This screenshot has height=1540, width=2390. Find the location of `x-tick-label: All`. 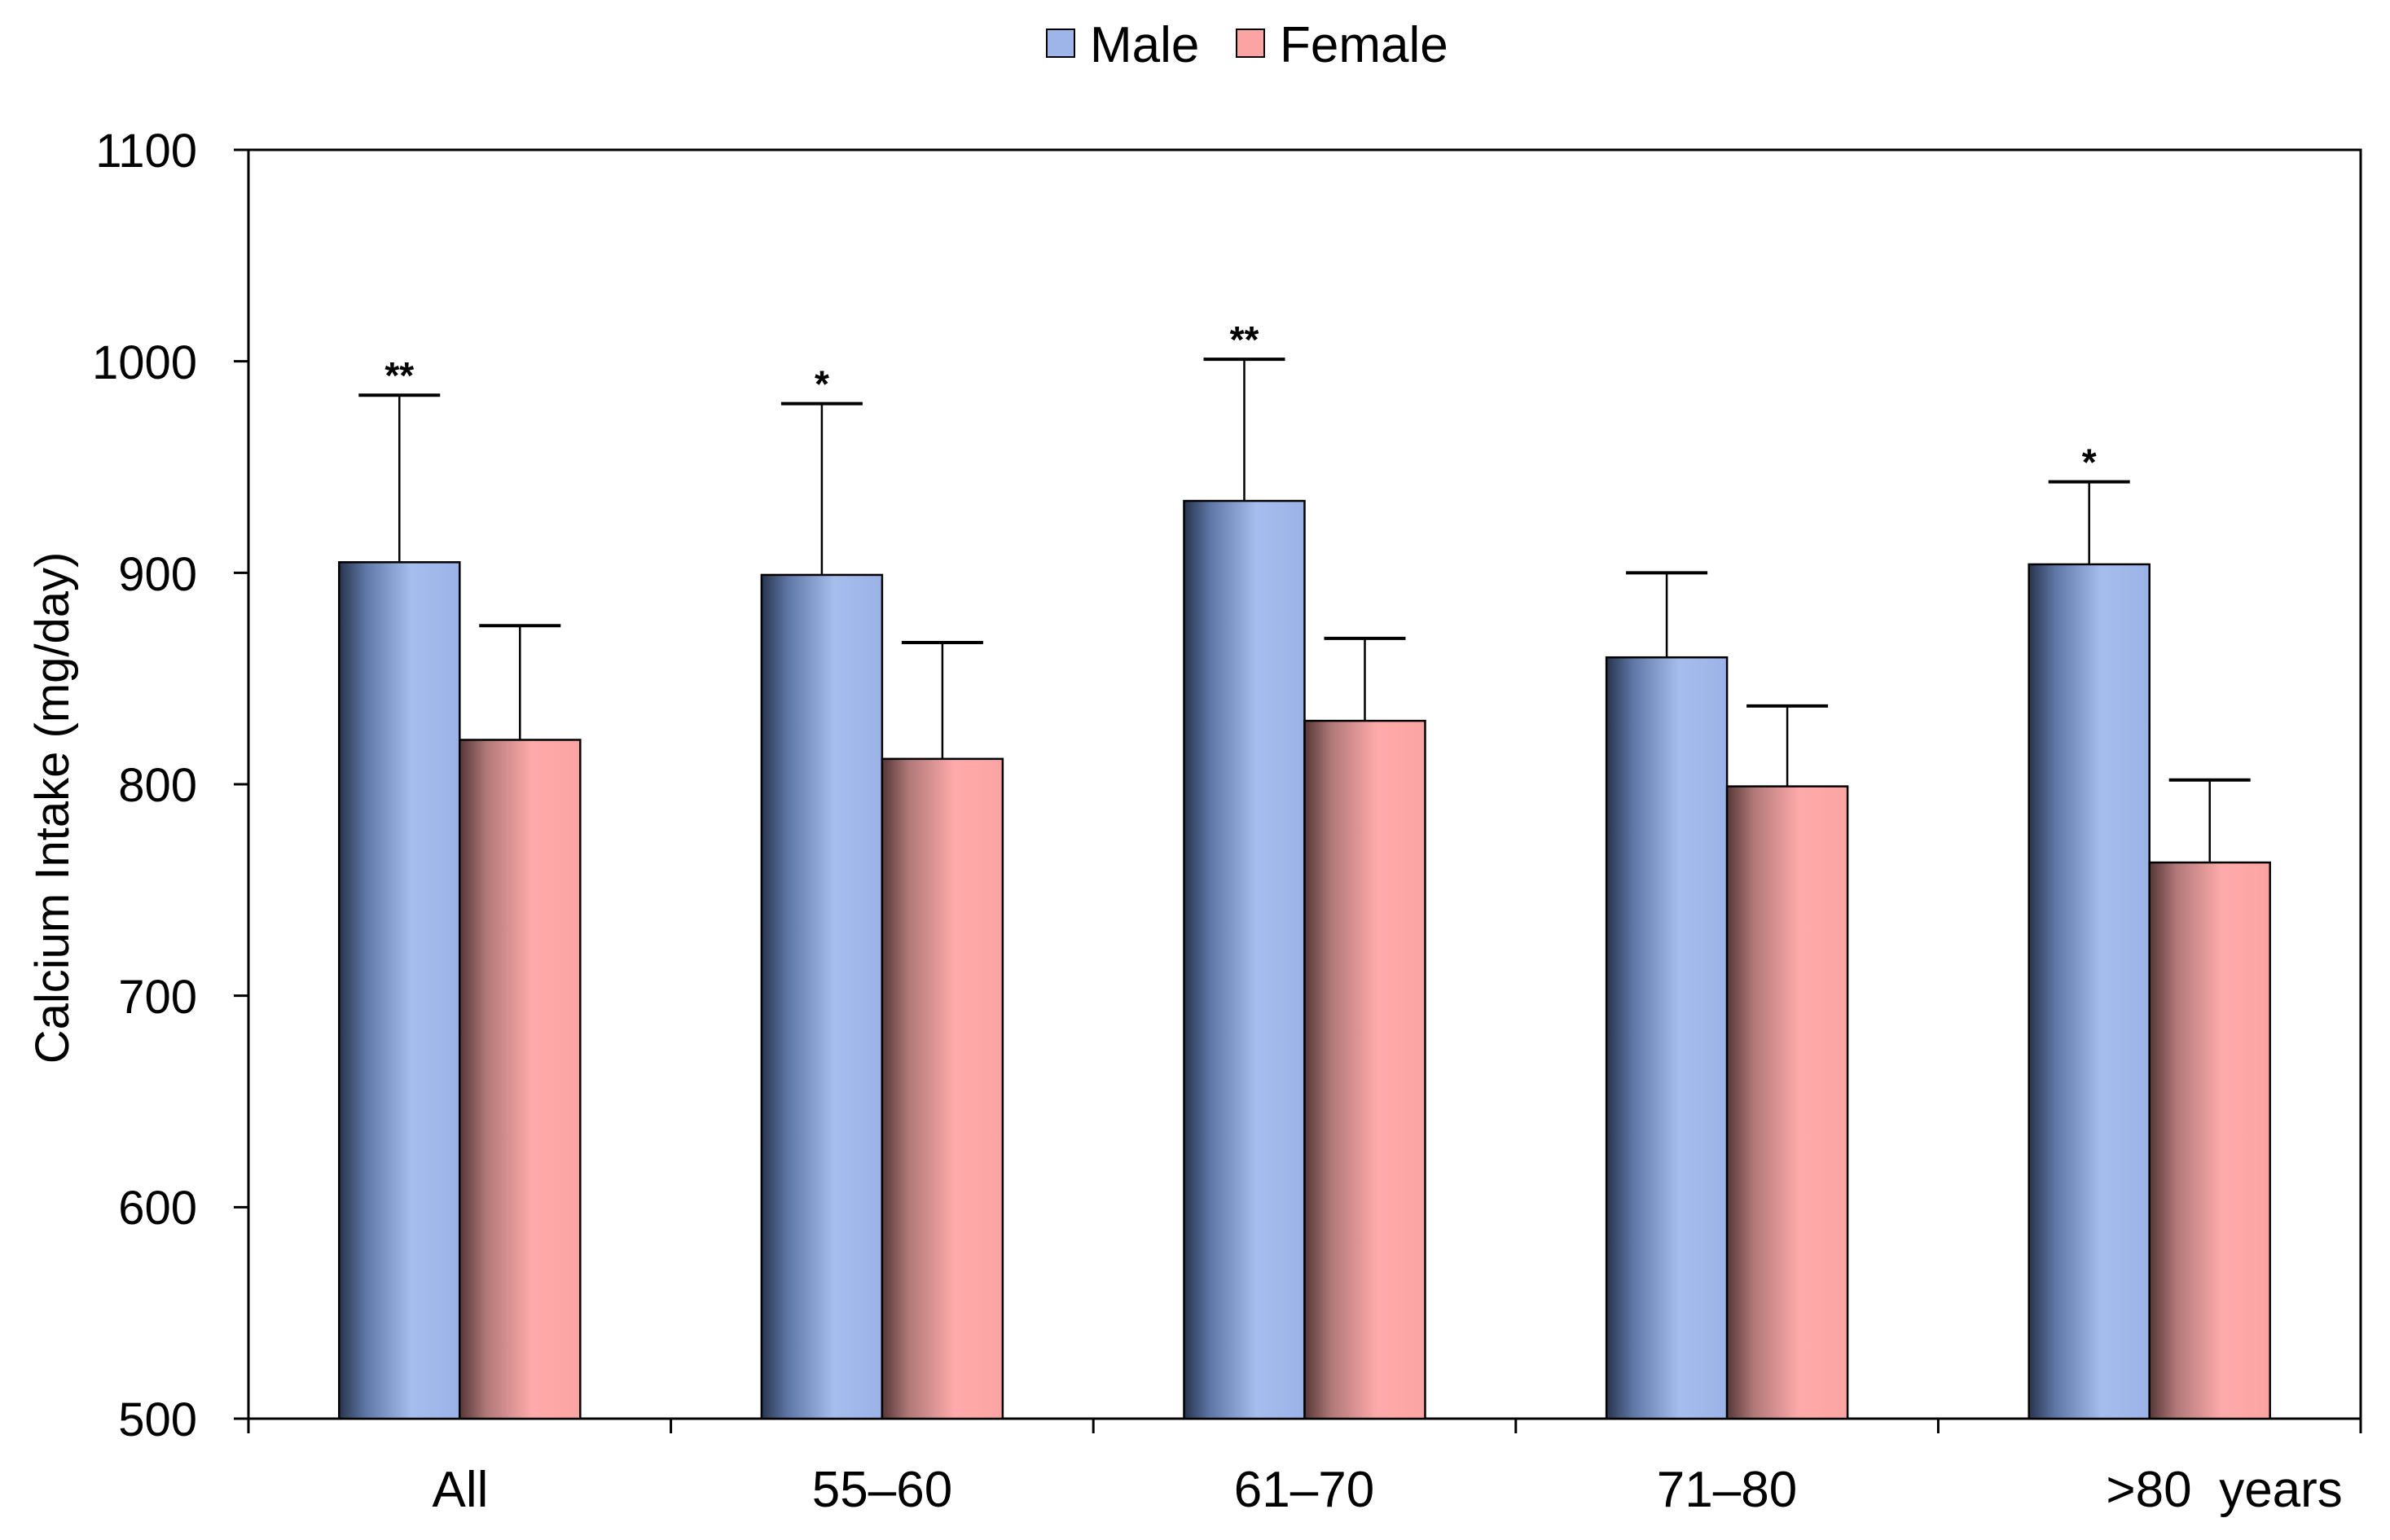

x-tick-label: All is located at coordinates (461, 1490).